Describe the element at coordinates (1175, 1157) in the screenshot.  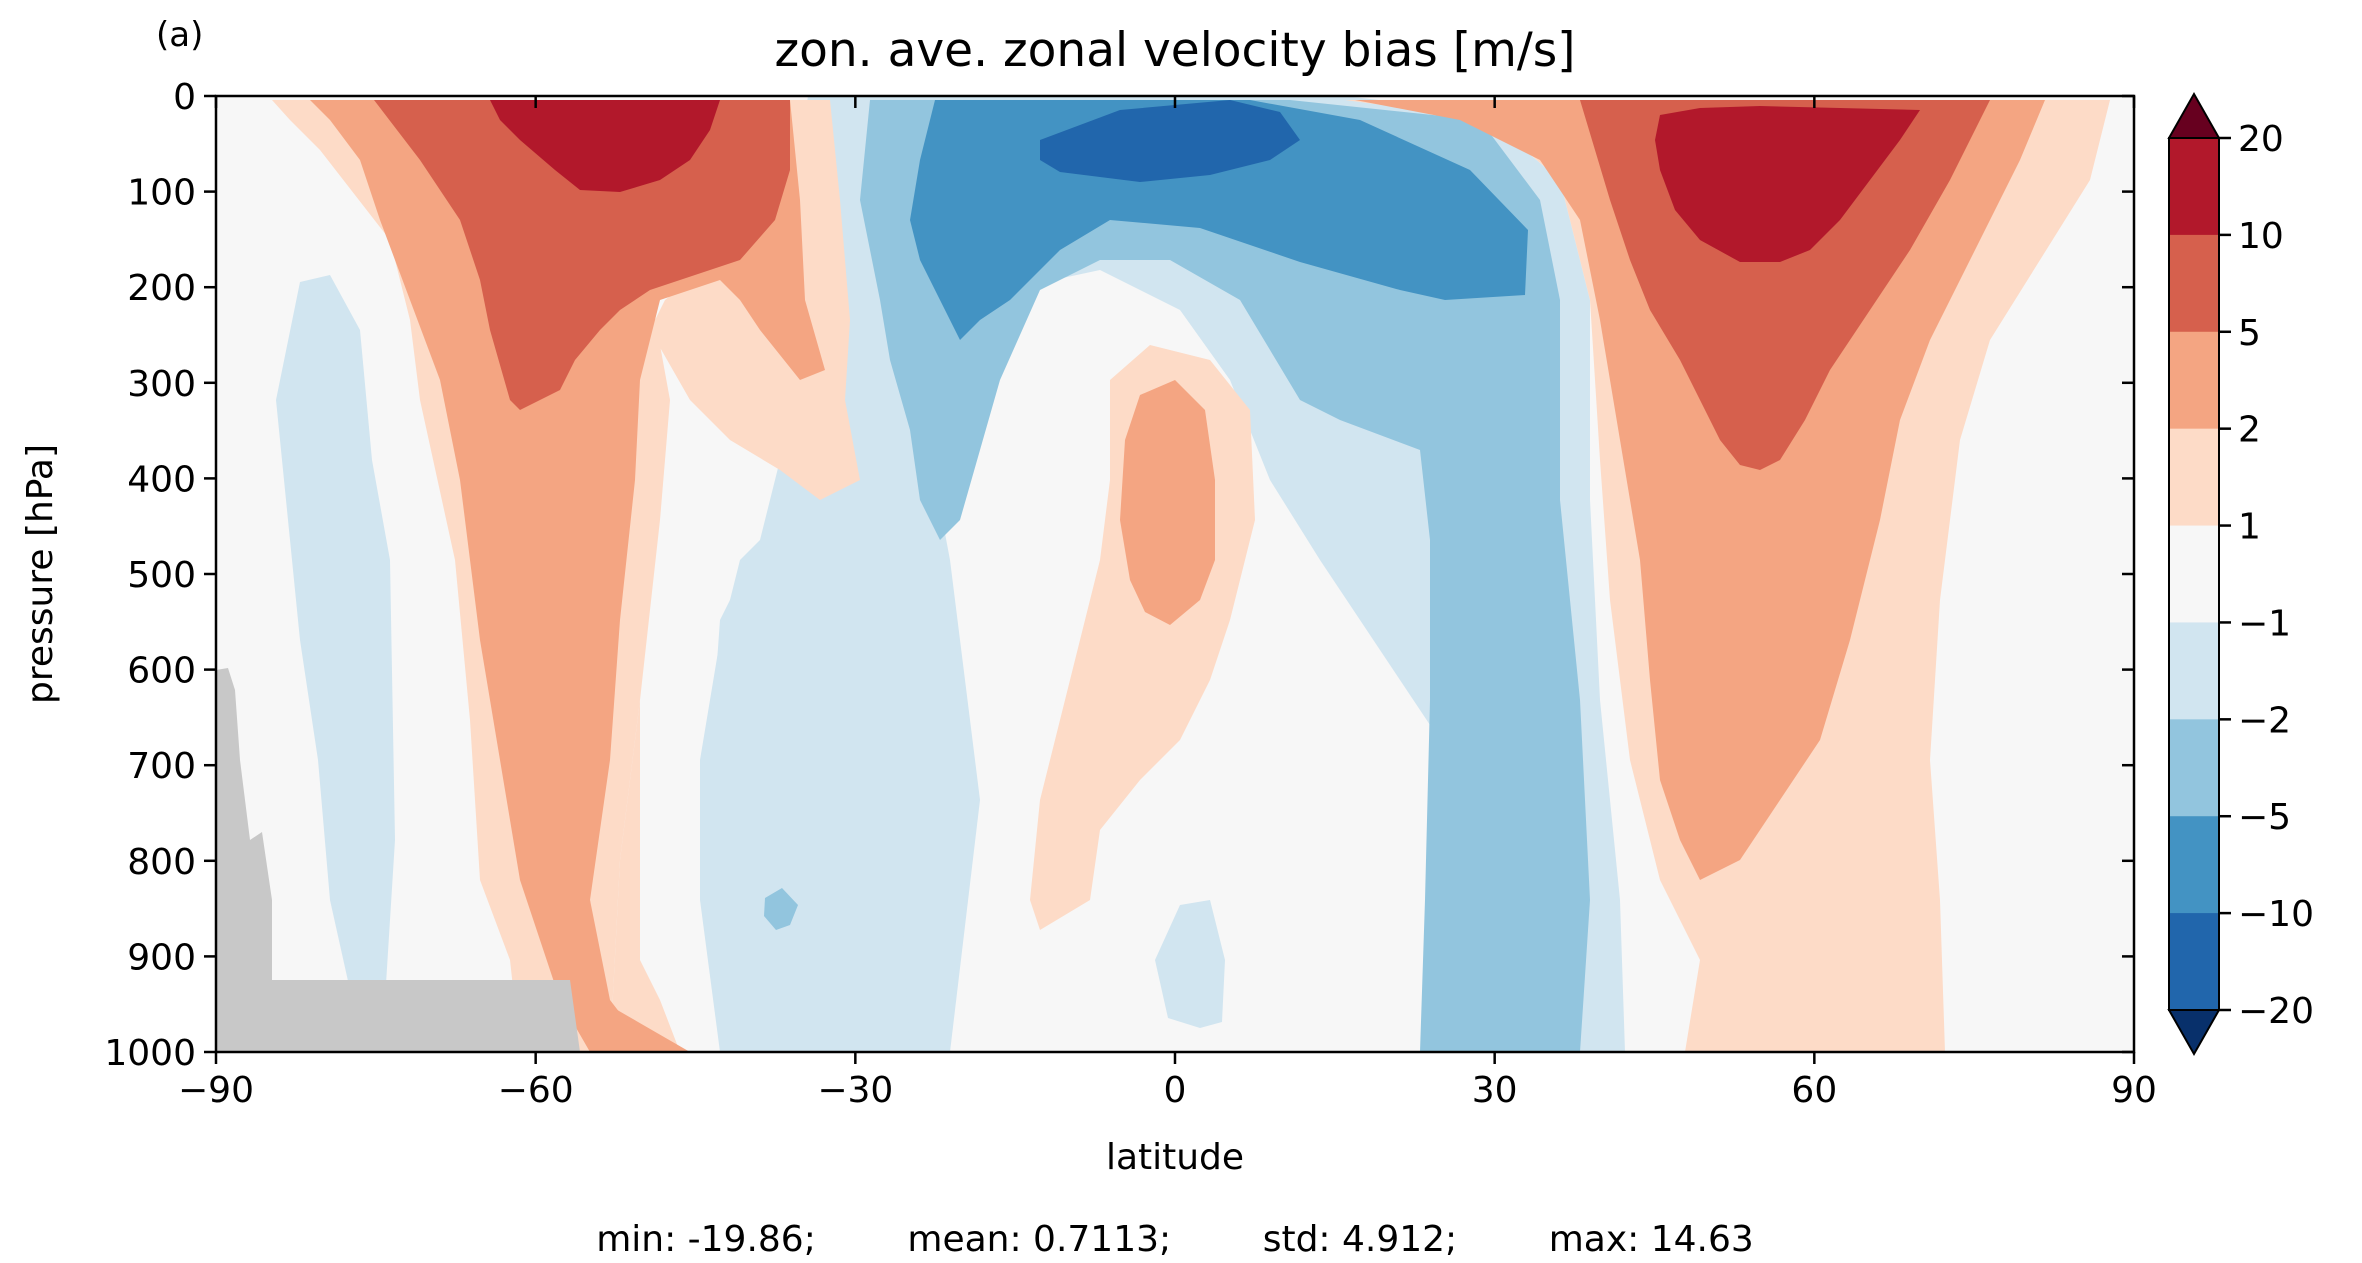
I see `x-axis-label: latitude` at that location.